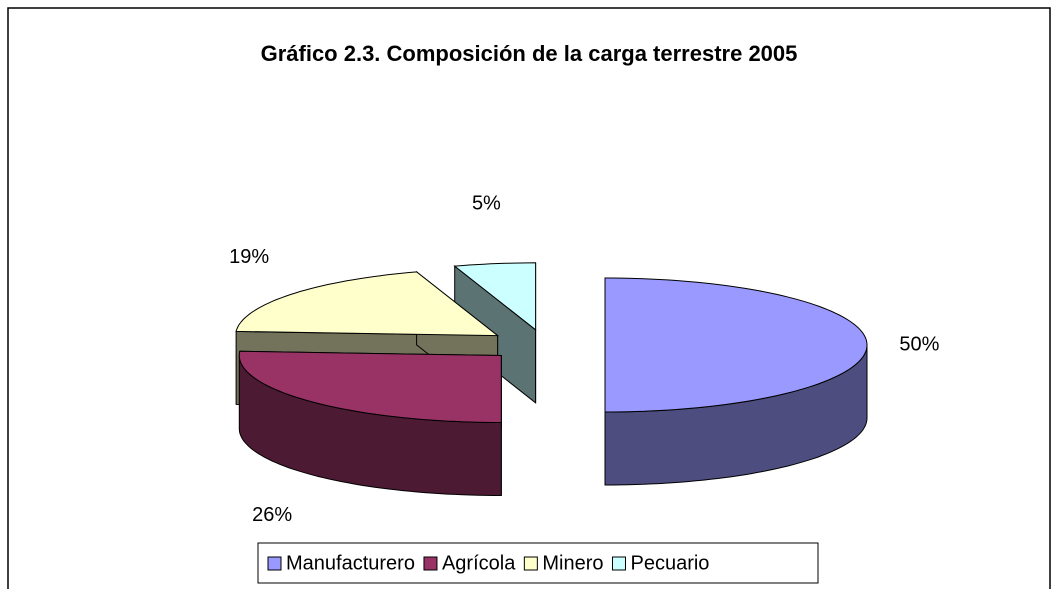 This screenshot has height=589, width=1058. I want to click on data-label: 26%, so click(272, 515).